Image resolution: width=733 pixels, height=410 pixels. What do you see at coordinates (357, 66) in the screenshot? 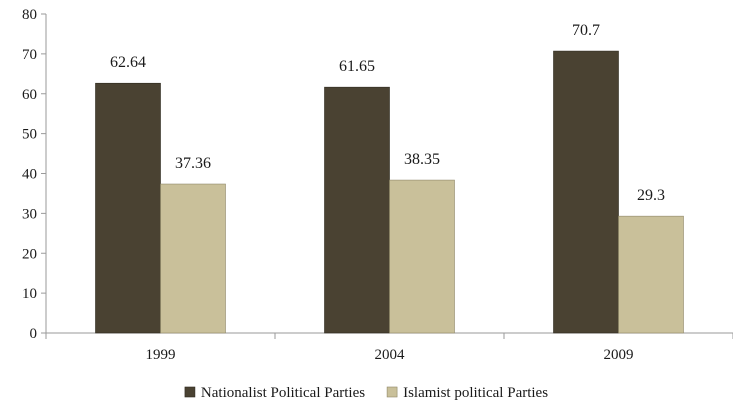
I see `data-label: 61.65` at bounding box center [357, 66].